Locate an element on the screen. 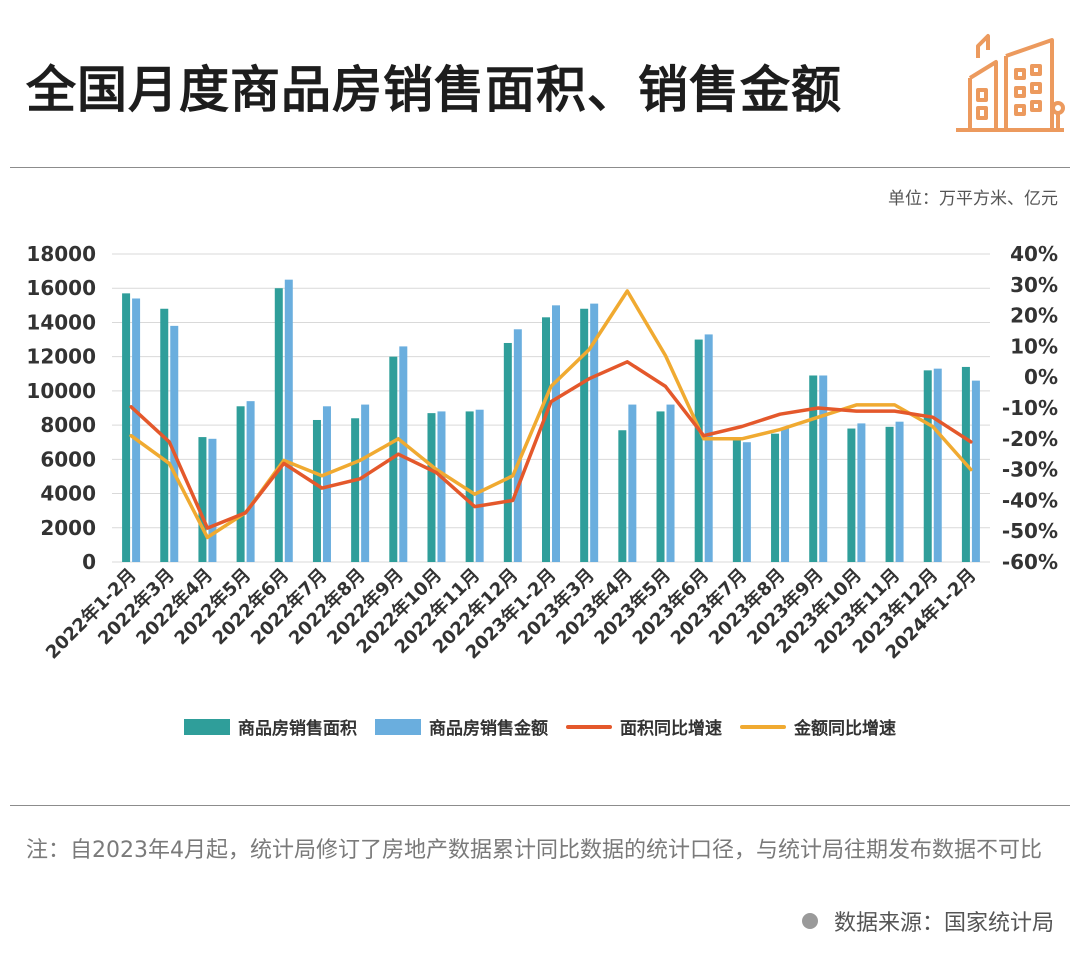 The height and width of the screenshot is (967, 1080). footer-divider is located at coordinates (540, 805).